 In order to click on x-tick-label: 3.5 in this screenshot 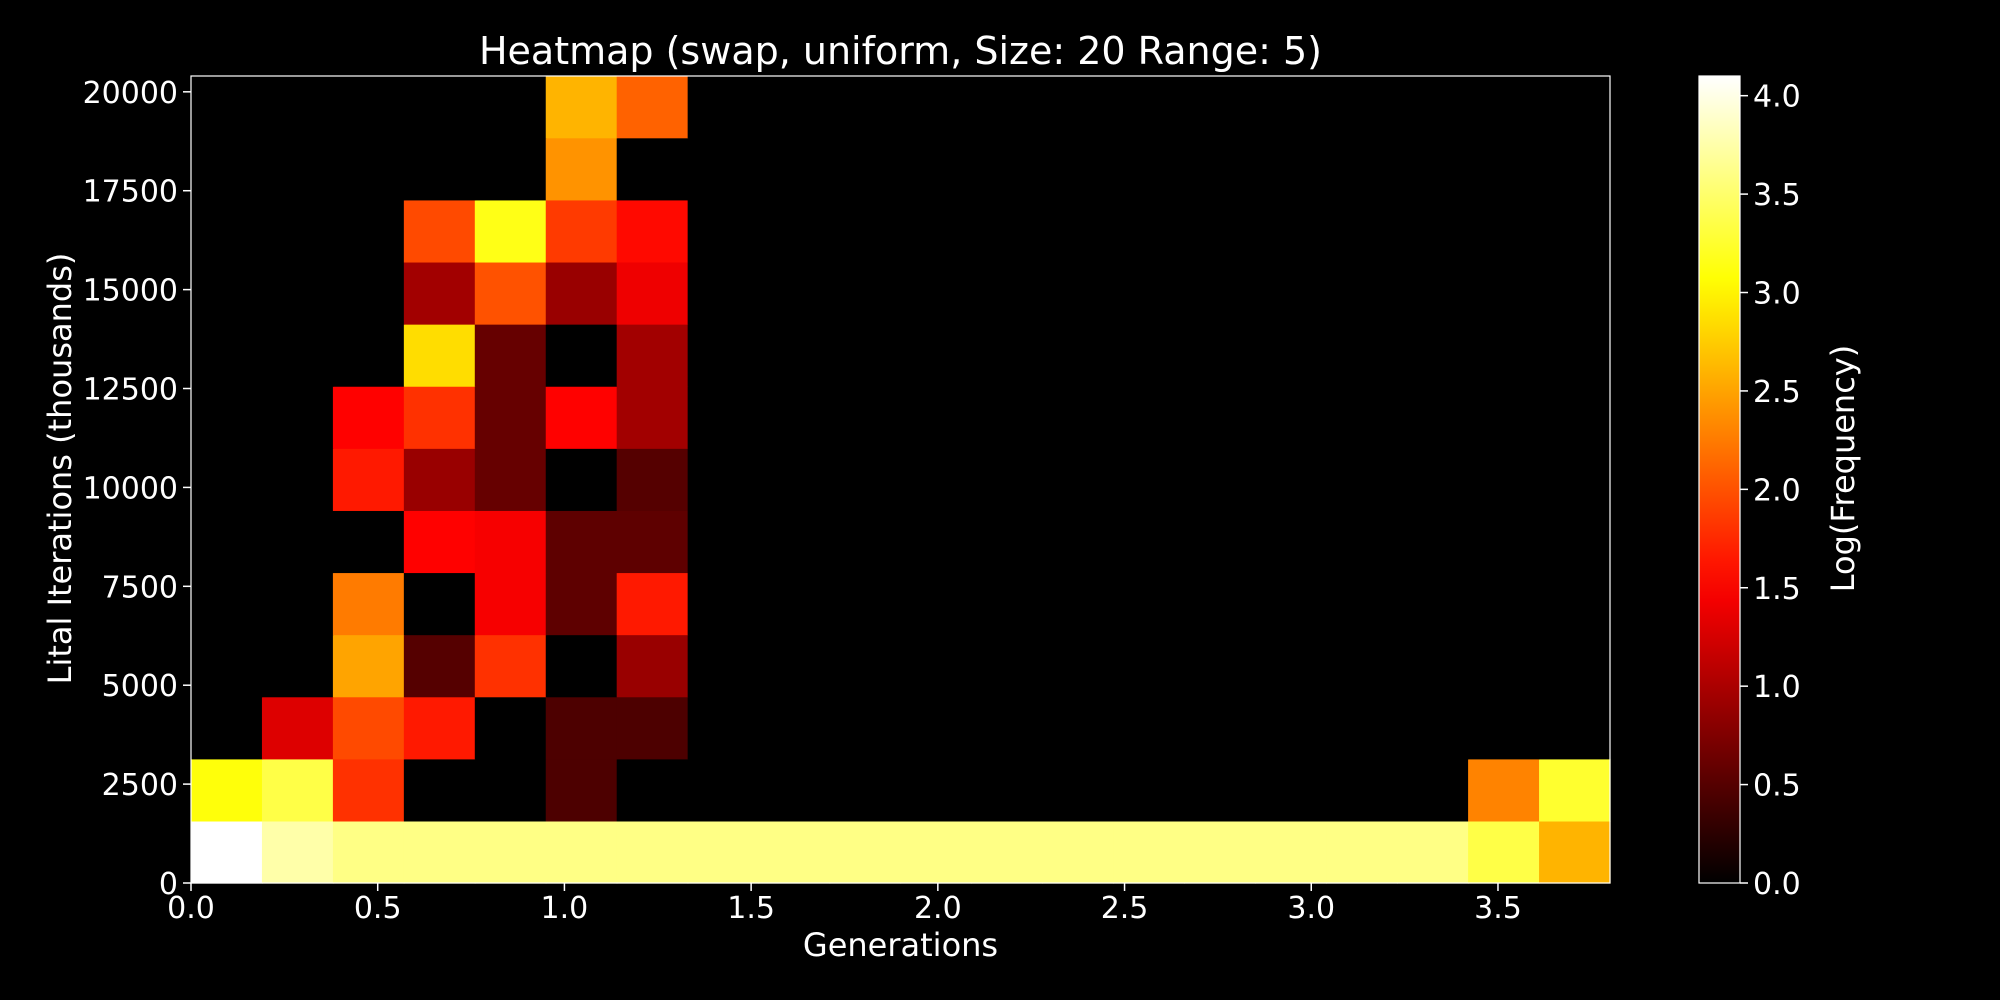, I will do `click(1498, 908)`.